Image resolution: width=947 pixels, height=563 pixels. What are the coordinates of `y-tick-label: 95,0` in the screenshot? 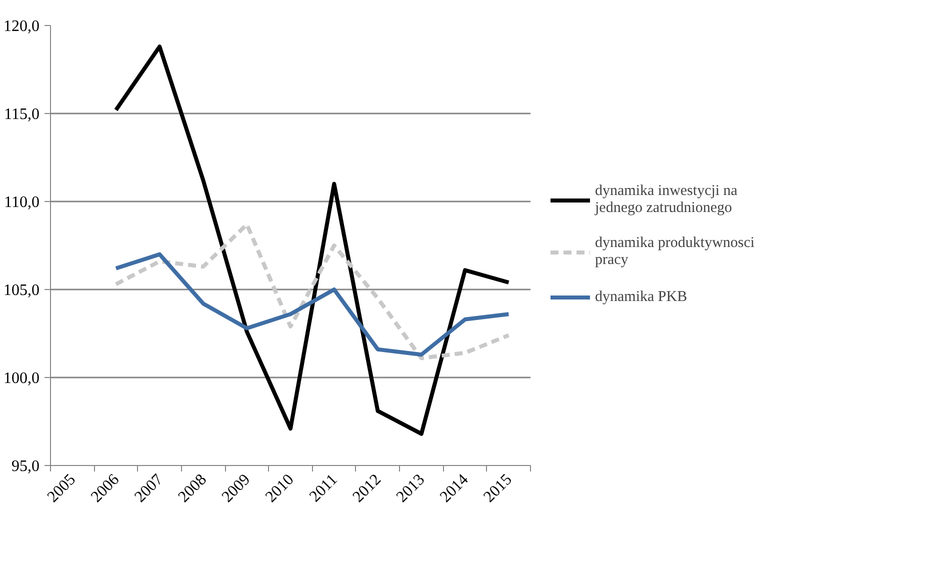 It's located at (26, 466).